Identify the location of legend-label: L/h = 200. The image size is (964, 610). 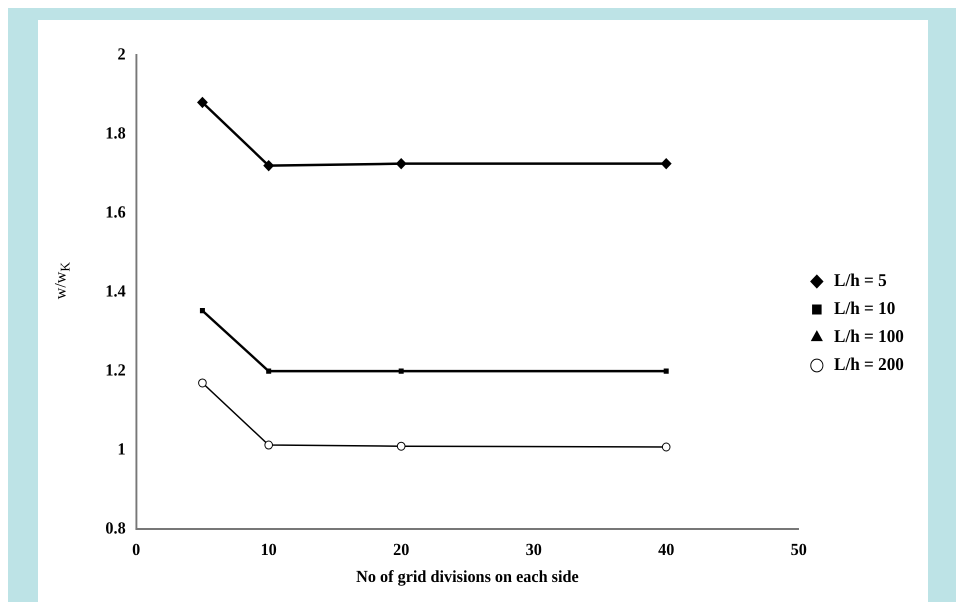
(869, 364).